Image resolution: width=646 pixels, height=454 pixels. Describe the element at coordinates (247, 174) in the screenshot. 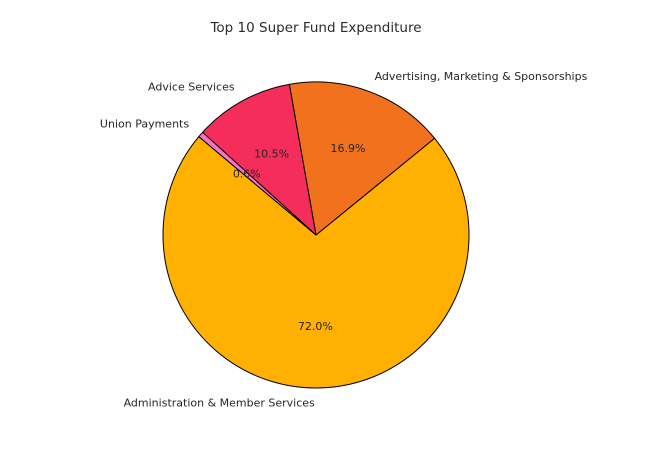

I see `slice-pct-union-payments: 0.6%` at that location.